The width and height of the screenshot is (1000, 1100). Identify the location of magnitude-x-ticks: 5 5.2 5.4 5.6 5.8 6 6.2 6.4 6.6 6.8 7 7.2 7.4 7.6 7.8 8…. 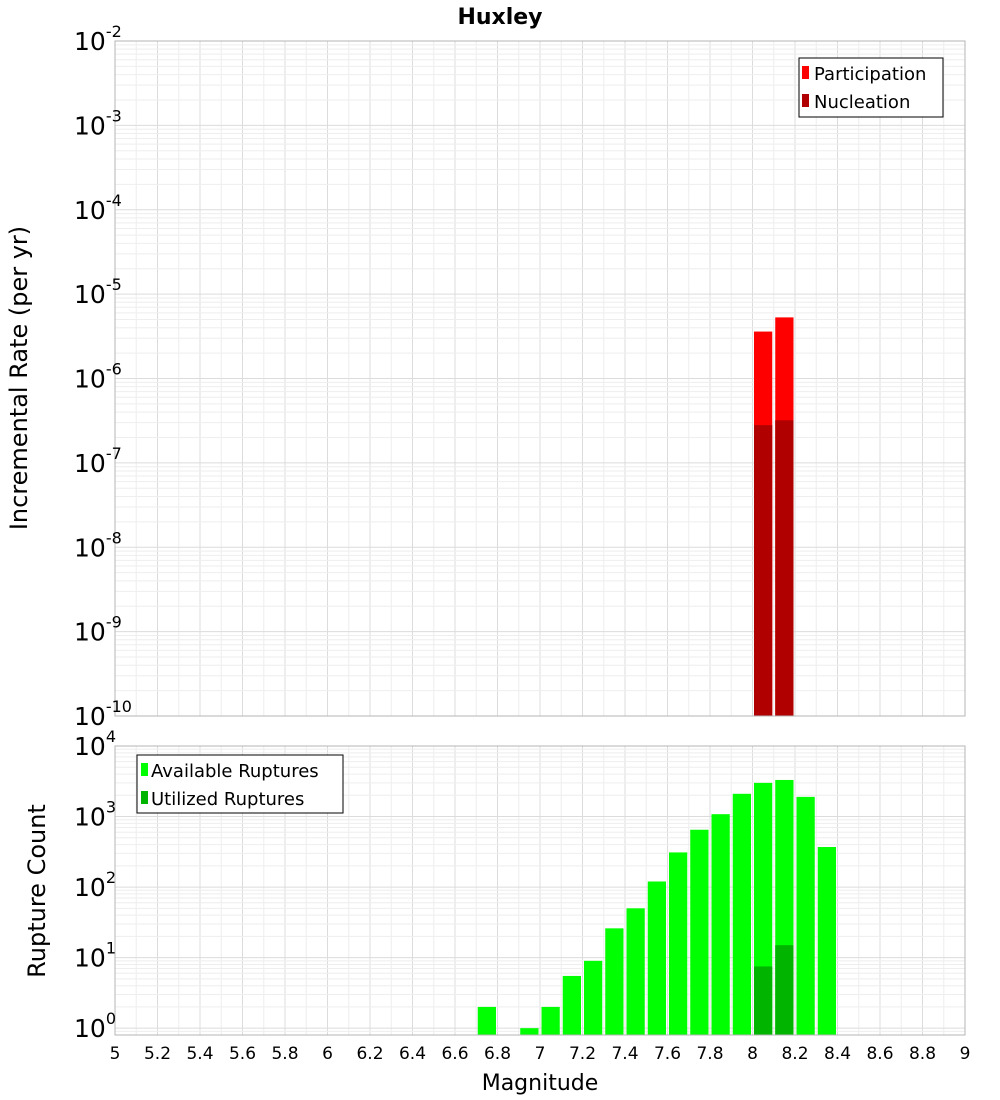
(540, 1054).